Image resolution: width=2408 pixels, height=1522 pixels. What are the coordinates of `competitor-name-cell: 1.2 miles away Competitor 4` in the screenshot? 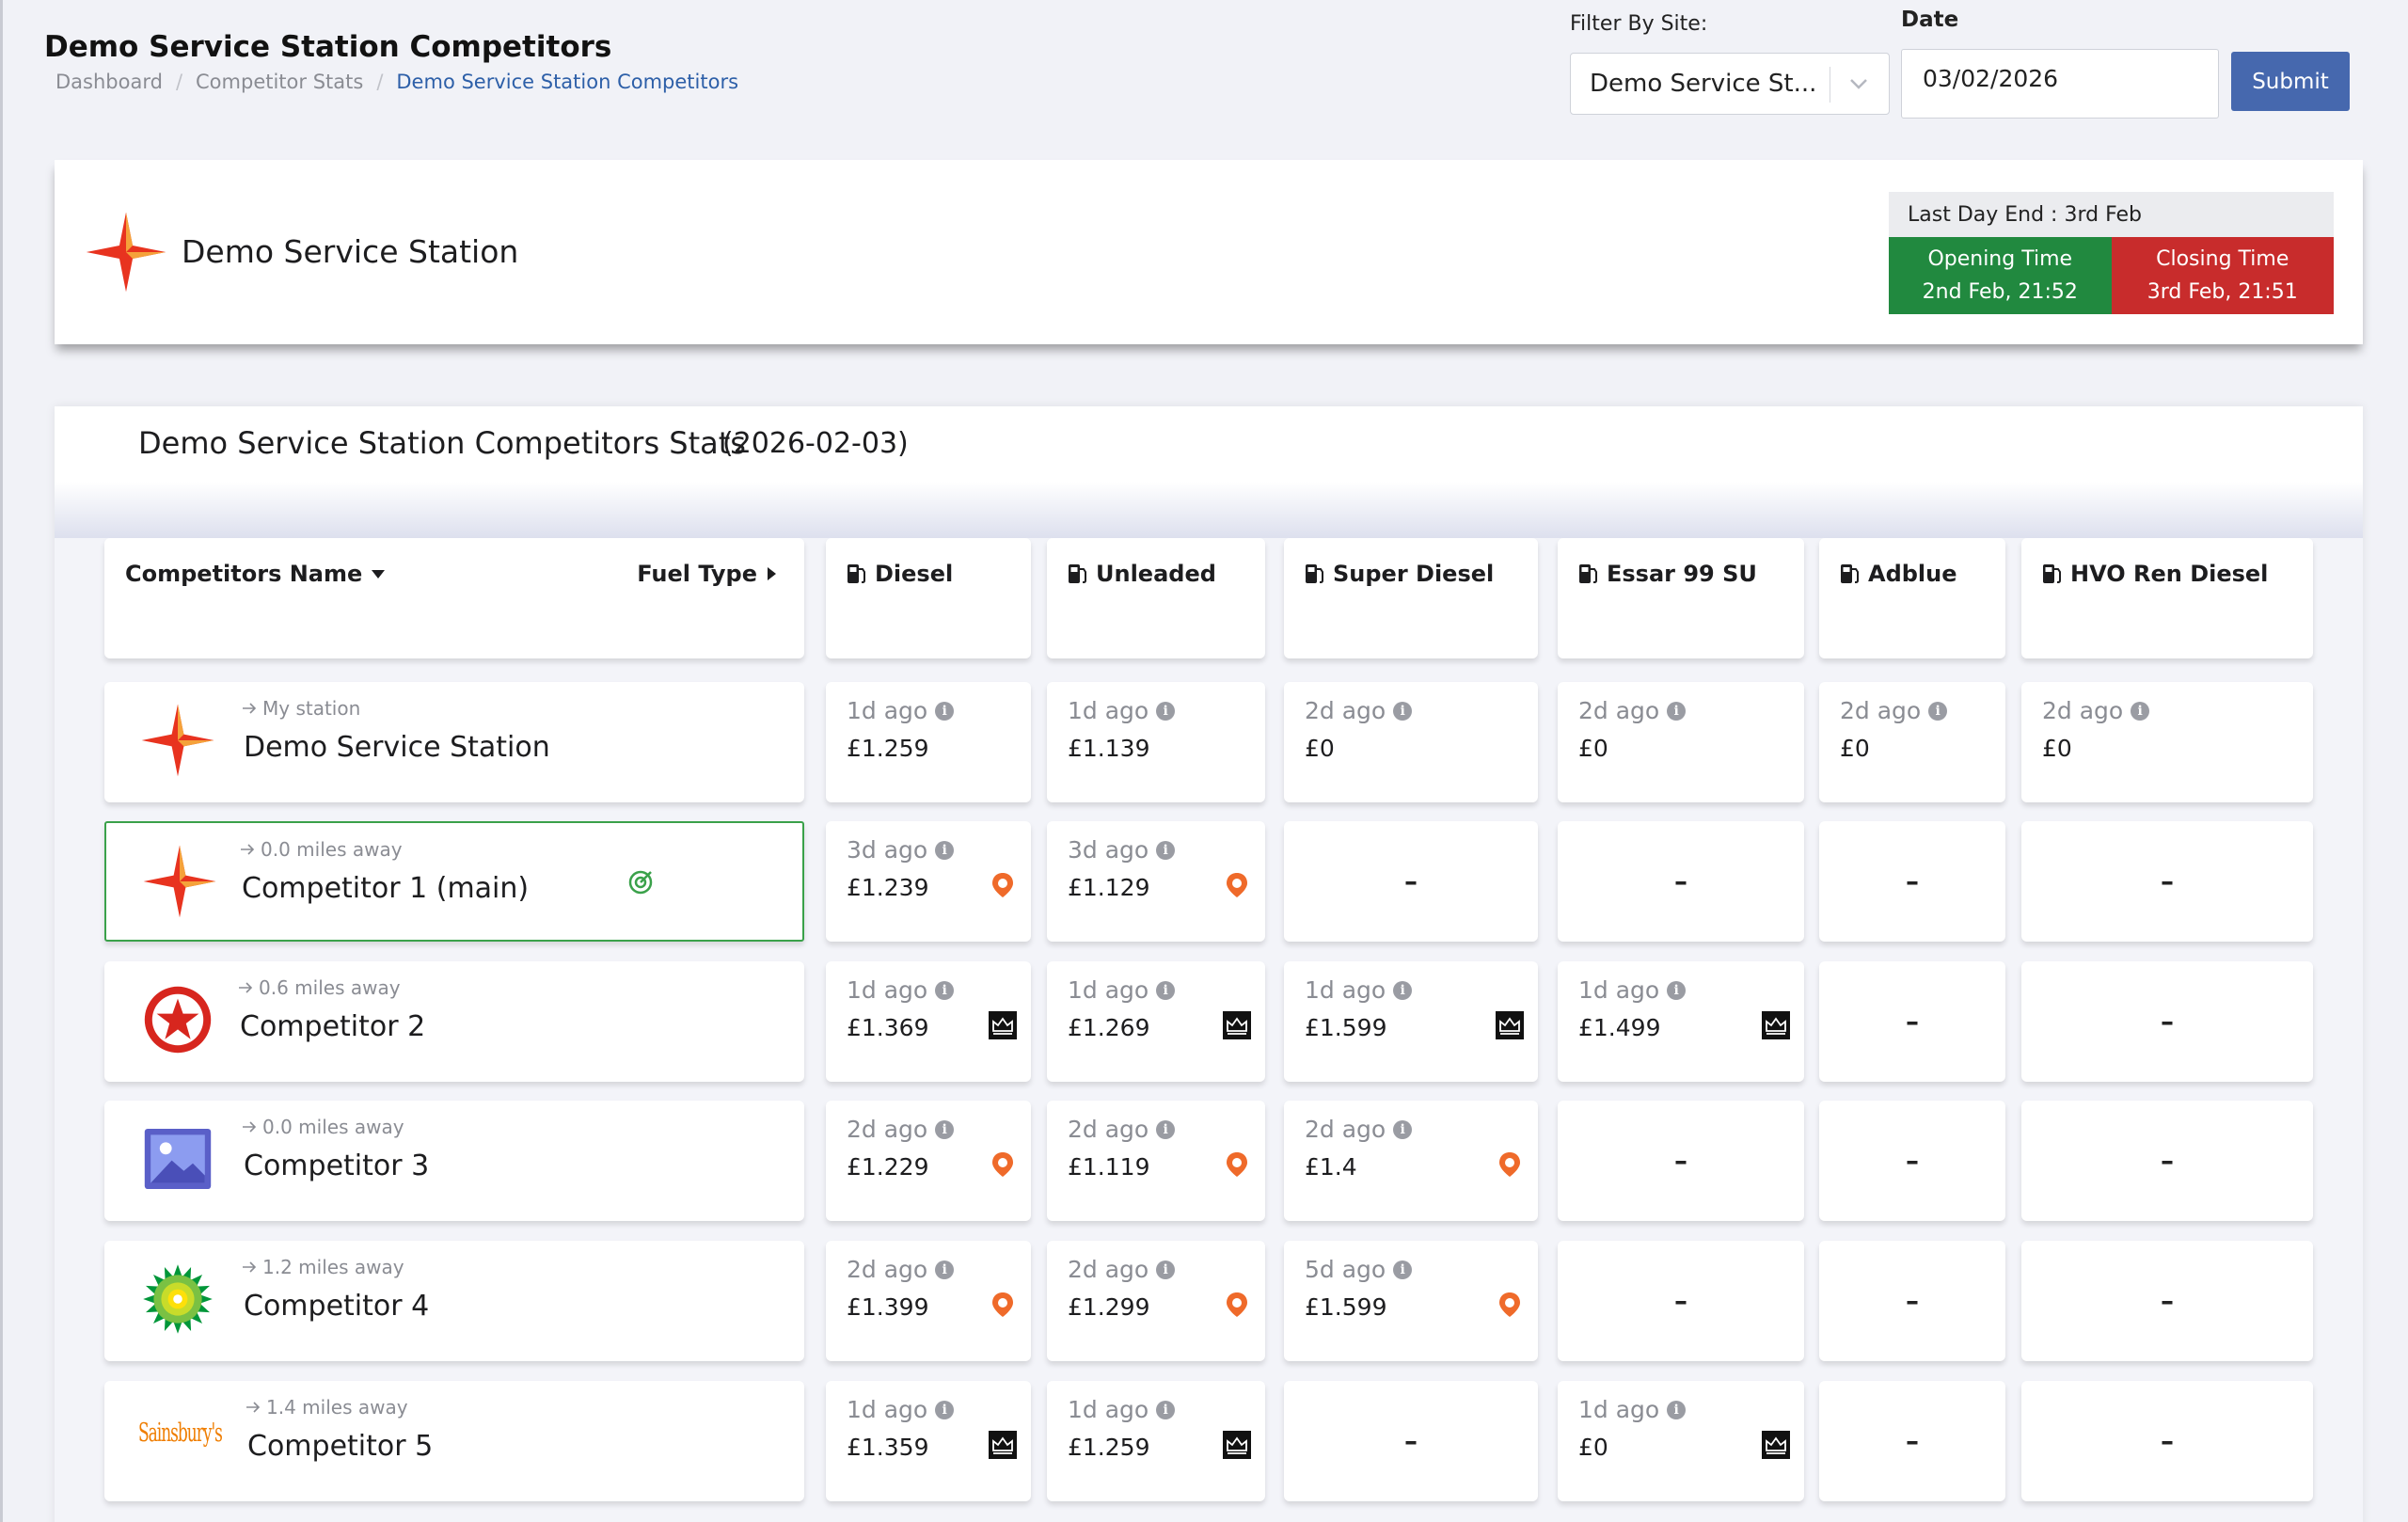 It's located at (454, 1301).